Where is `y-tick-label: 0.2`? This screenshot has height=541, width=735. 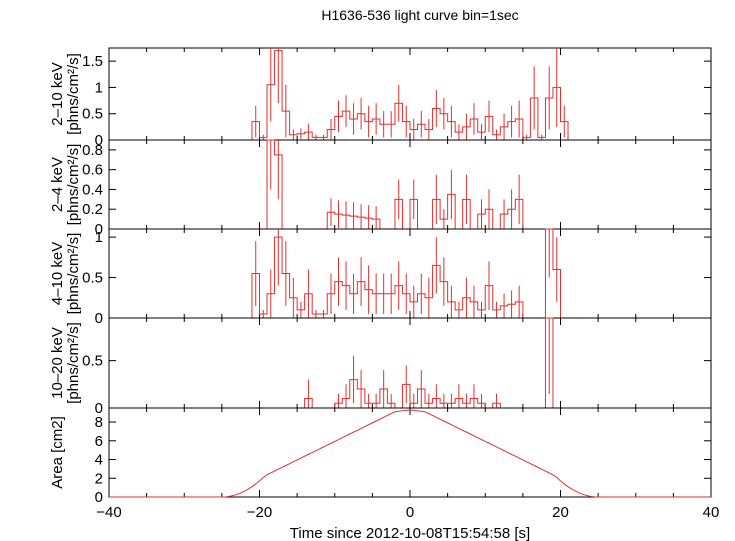 y-tick-label: 0.2 is located at coordinates (92, 209).